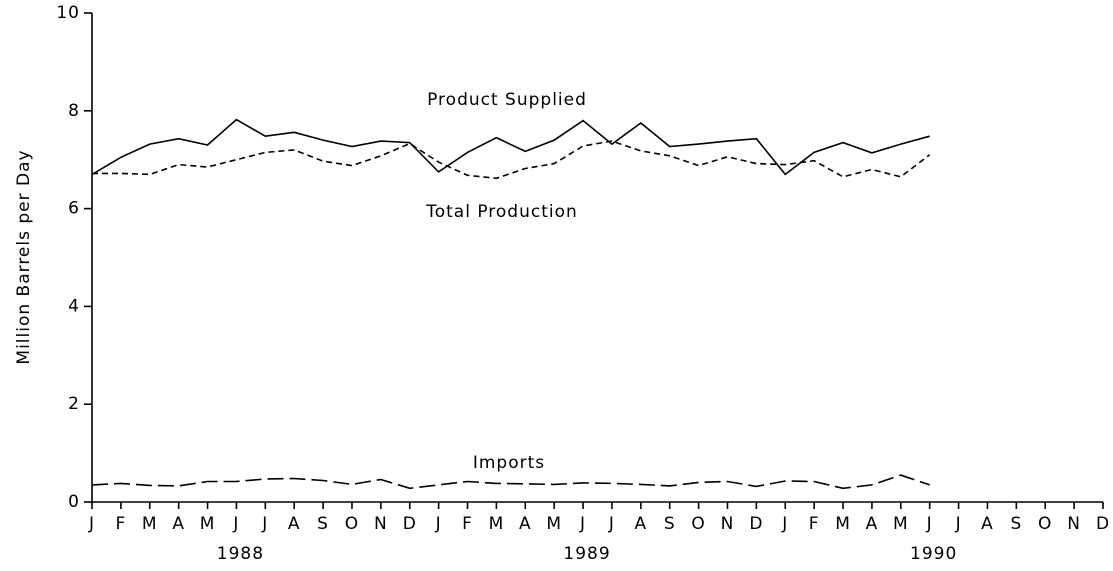 Image resolution: width=1113 pixels, height=571 pixels. What do you see at coordinates (74, 404) in the screenshot?
I see `y-tick-label: 2` at bounding box center [74, 404].